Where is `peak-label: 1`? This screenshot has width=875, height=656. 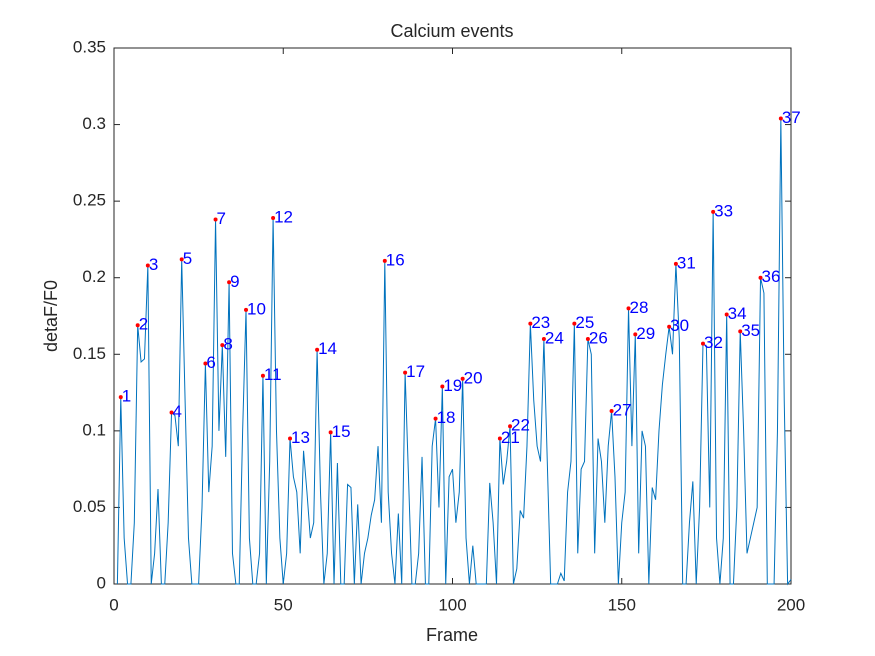 peak-label: 1 is located at coordinates (126, 396).